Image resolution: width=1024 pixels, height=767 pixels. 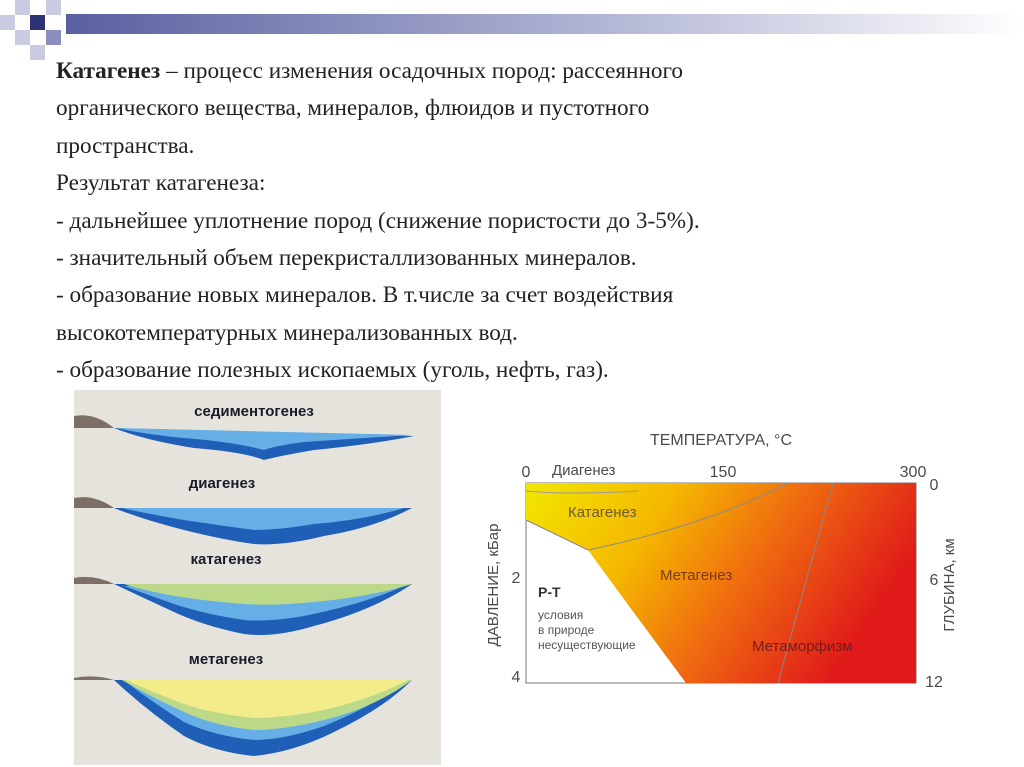 I want to click on stage-sedimentogenesis: седиментогенез, so click(x=244, y=431).